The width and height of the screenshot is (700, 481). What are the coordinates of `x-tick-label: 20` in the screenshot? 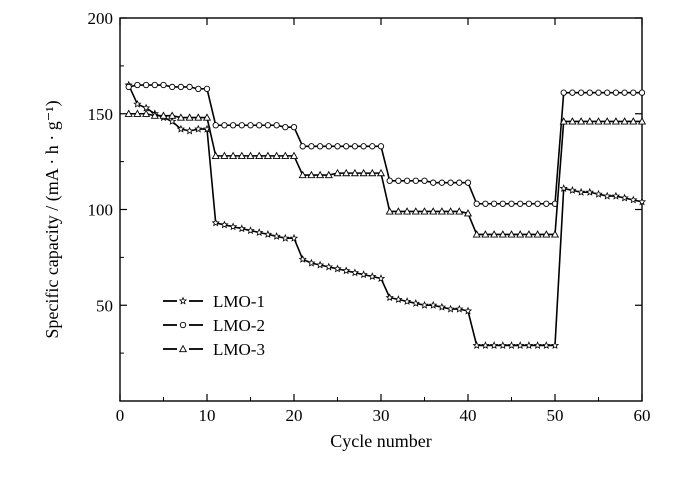 It's located at (294, 415).